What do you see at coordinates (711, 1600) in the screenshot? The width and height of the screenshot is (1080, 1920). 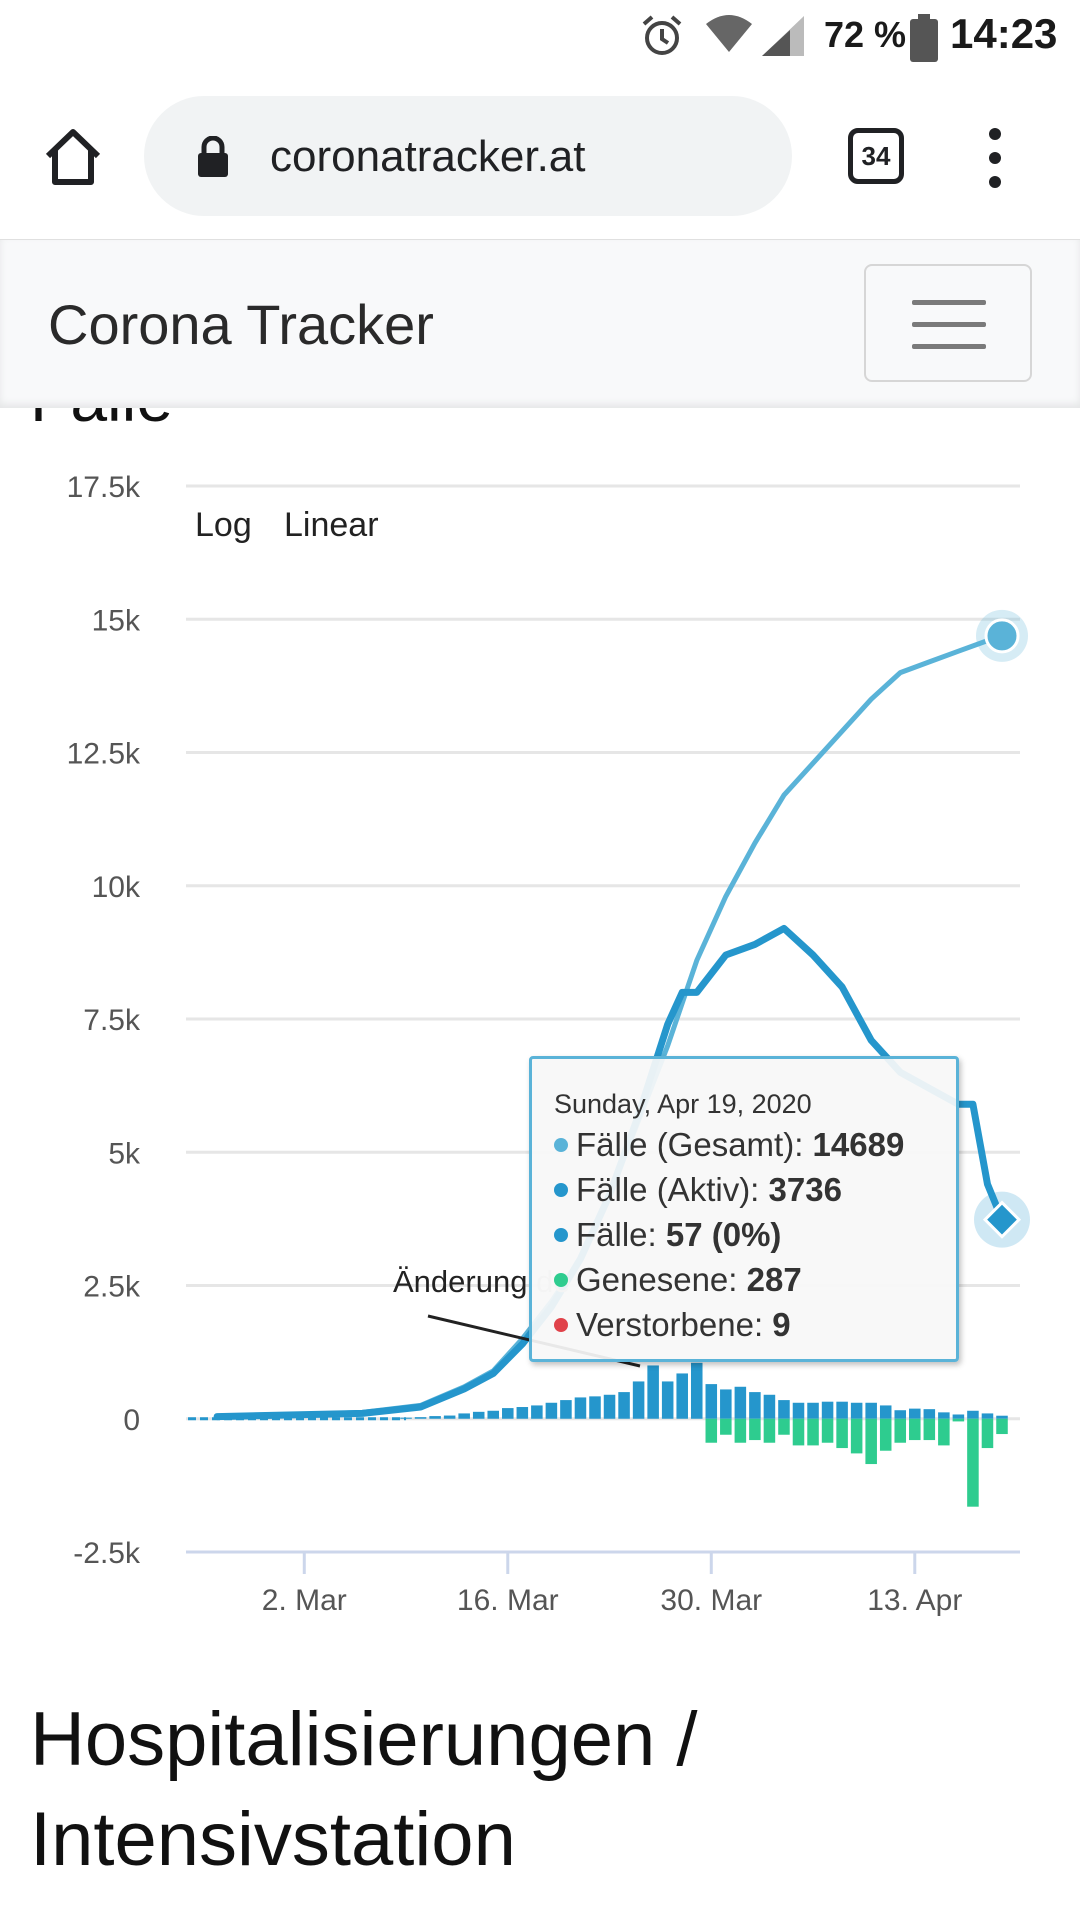 I see `x-tick-label: 30. Mar` at bounding box center [711, 1600].